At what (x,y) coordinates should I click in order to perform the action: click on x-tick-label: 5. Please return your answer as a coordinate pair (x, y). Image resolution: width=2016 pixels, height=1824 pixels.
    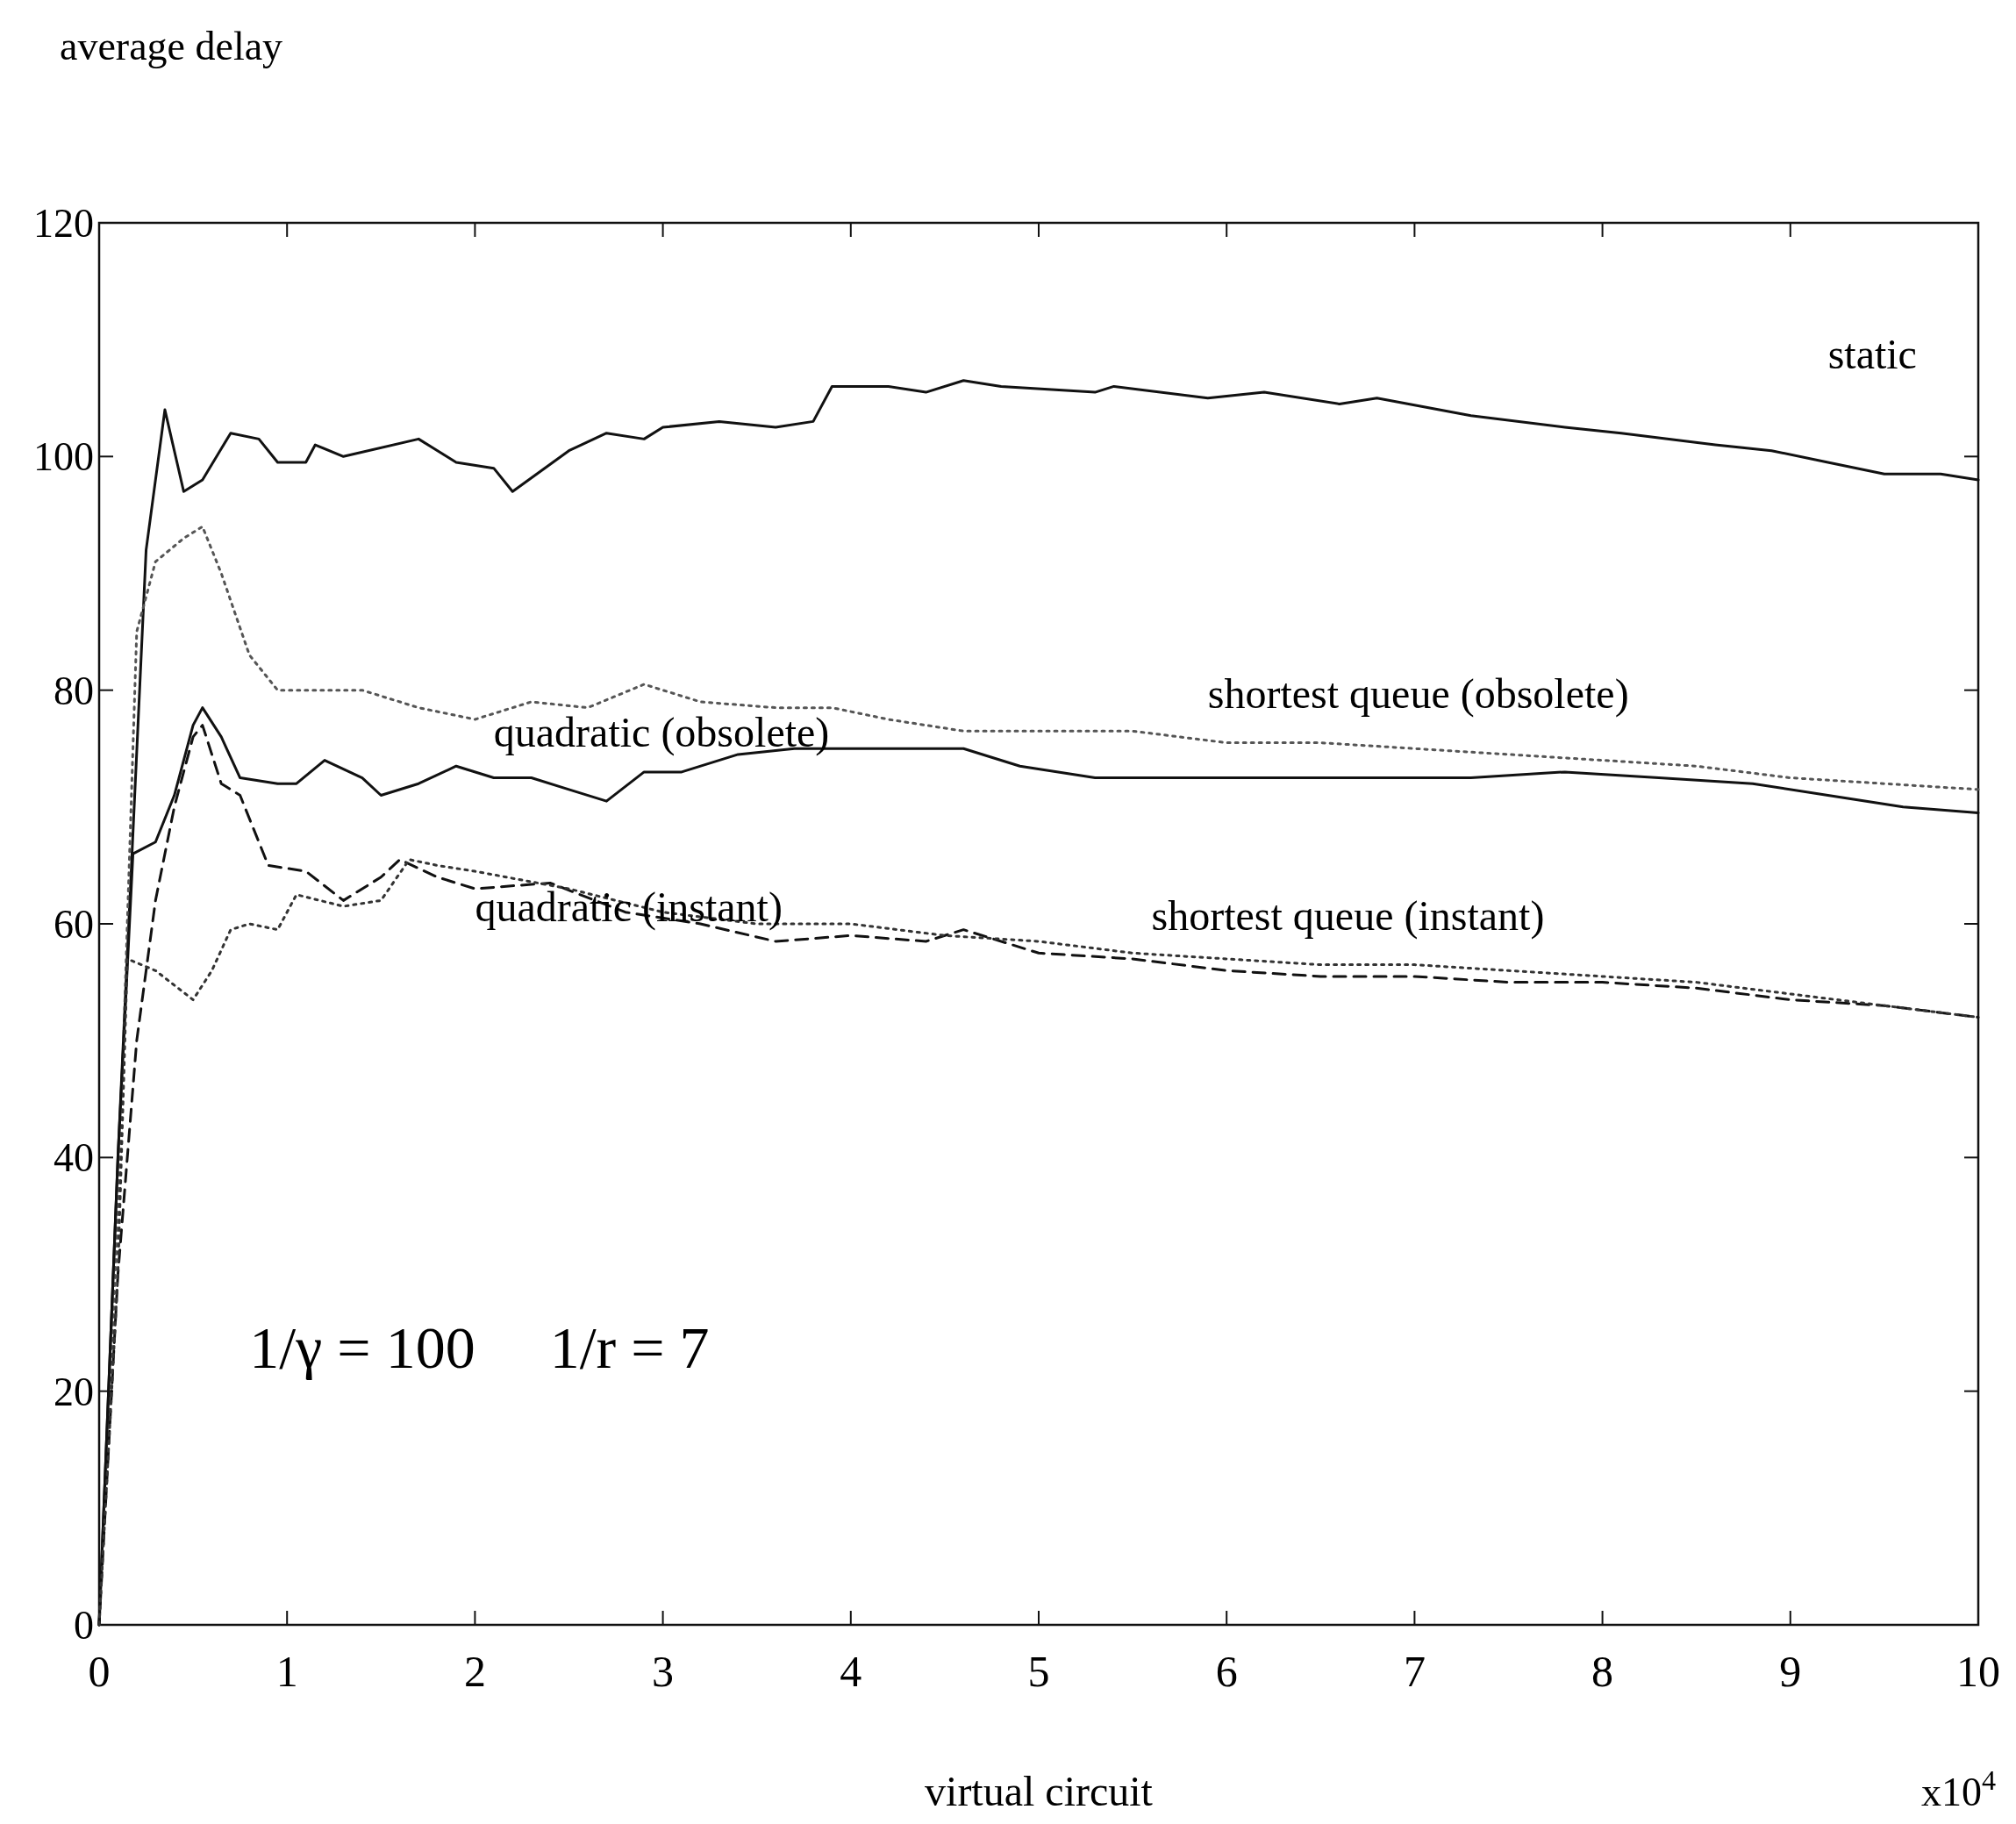
    Looking at the image, I should click on (1038, 1671).